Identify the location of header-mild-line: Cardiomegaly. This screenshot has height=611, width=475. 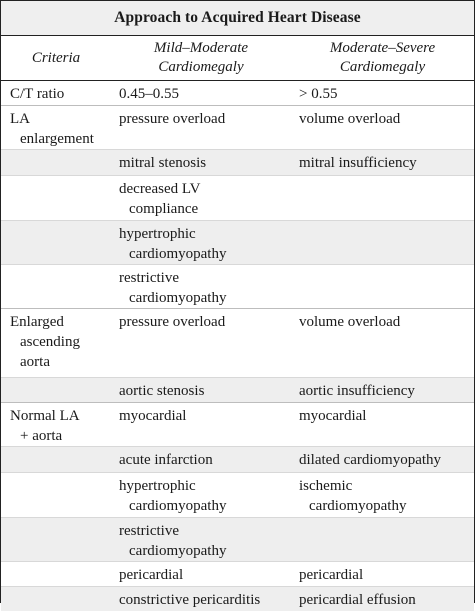
(201, 67).